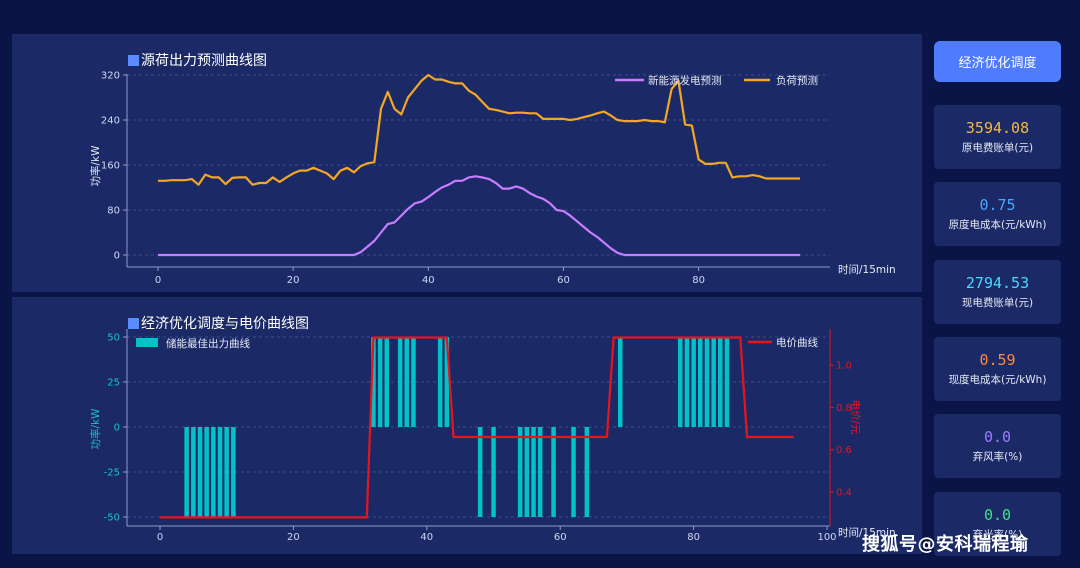  I want to click on x-tick-label: 100, so click(826, 537).